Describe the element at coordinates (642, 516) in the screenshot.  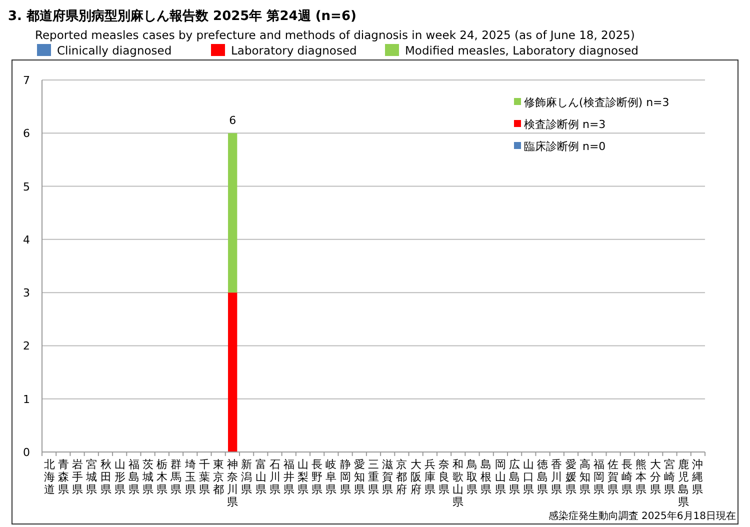
I see `text: 感染症発生動向調査 2025年6月18日現在` at that location.